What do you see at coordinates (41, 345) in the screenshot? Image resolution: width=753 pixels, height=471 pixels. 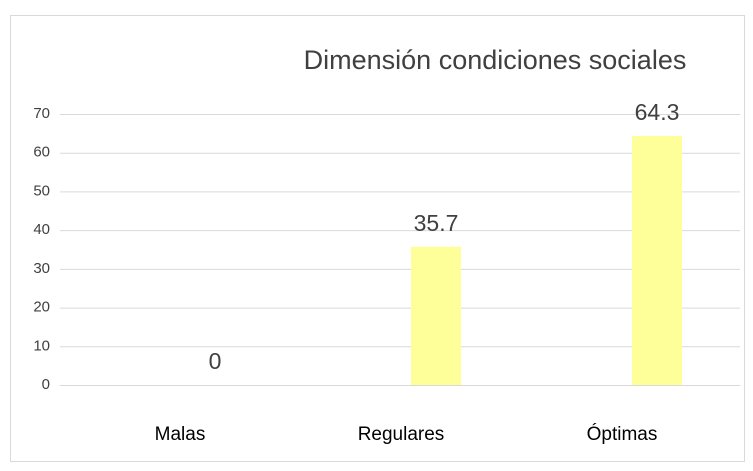 I see `y-tick-label: 10` at bounding box center [41, 345].